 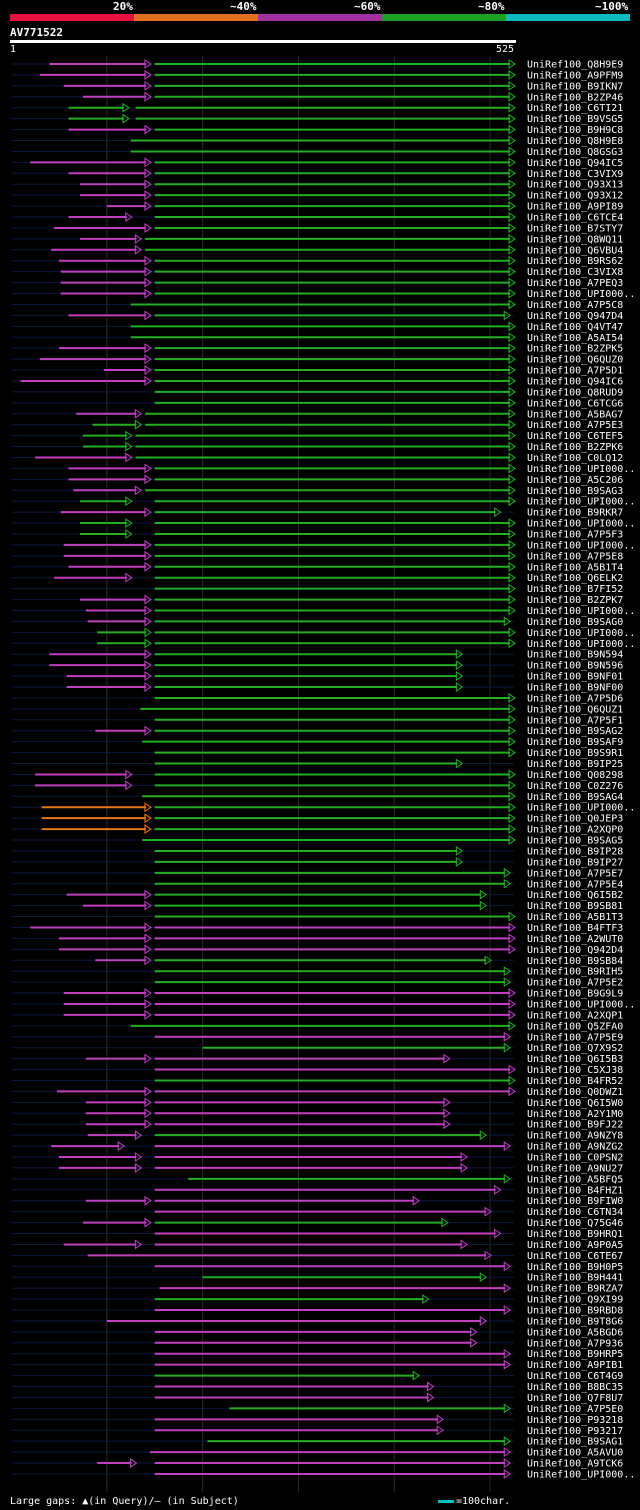 I want to click on hit-label: UniRef100_Q93X12, so click(x=575, y=196).